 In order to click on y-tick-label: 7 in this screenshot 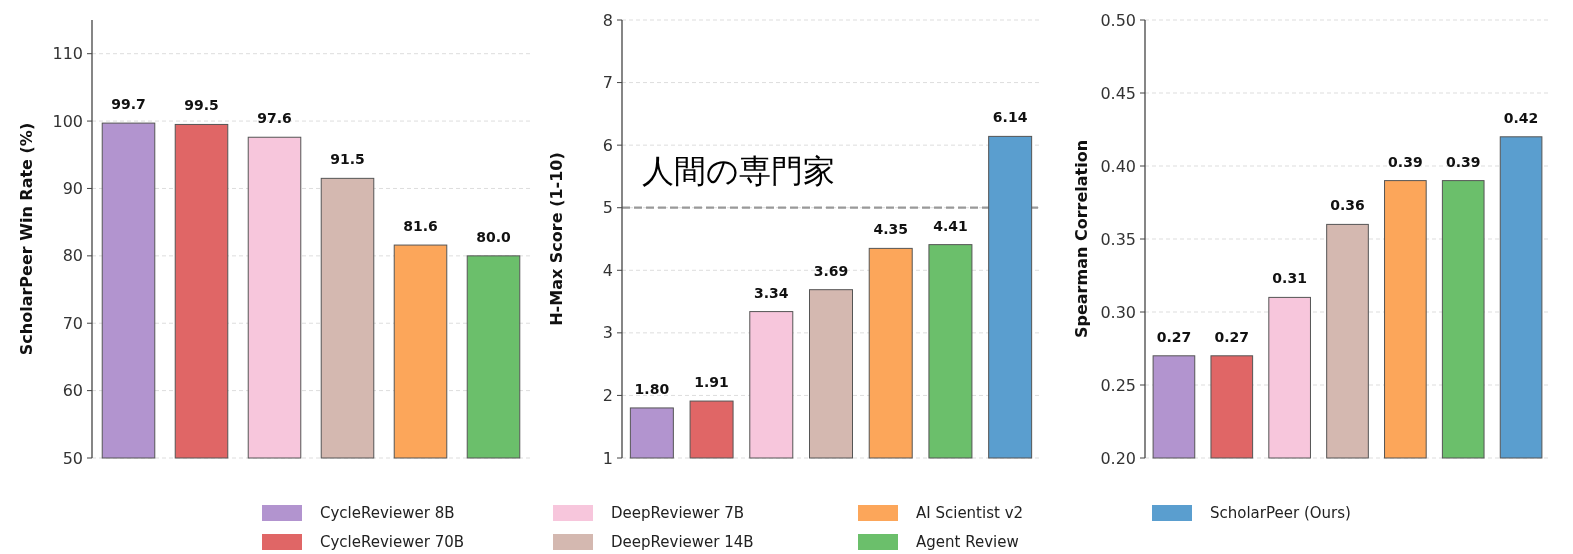, I will do `click(607, 83)`.